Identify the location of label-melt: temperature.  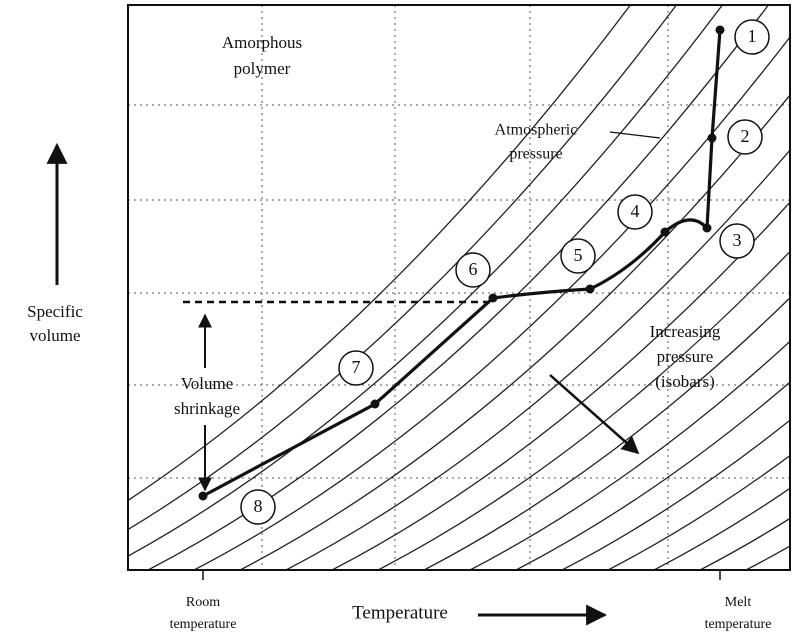
(738, 624).